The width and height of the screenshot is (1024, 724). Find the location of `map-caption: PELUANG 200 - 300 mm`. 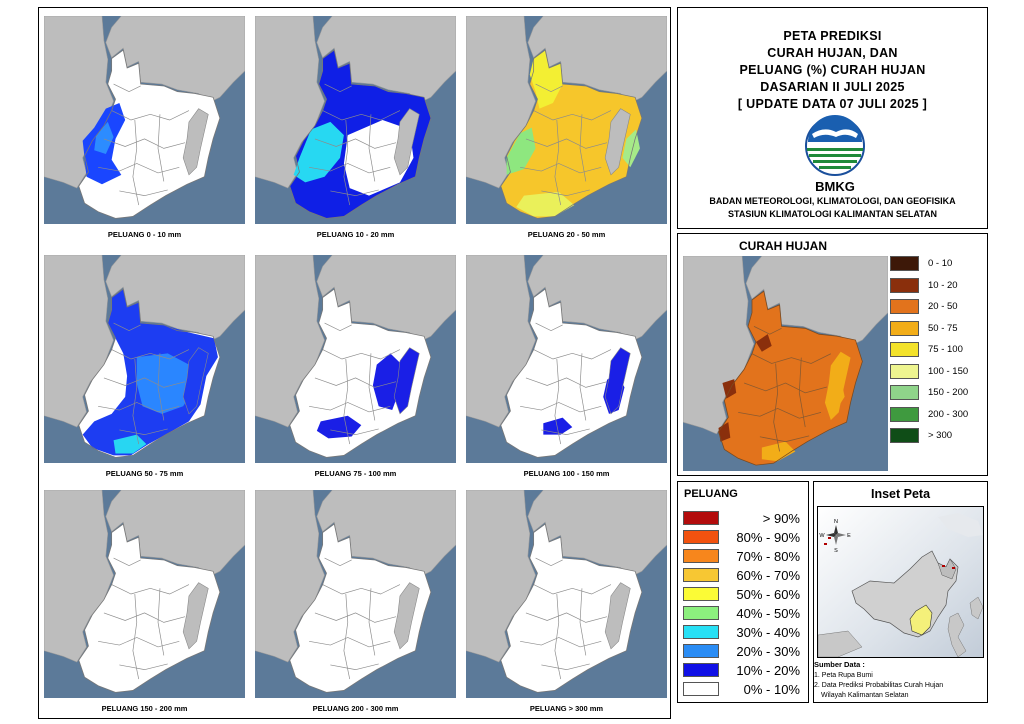

map-caption: PELUANG 200 - 300 mm is located at coordinates (355, 708).